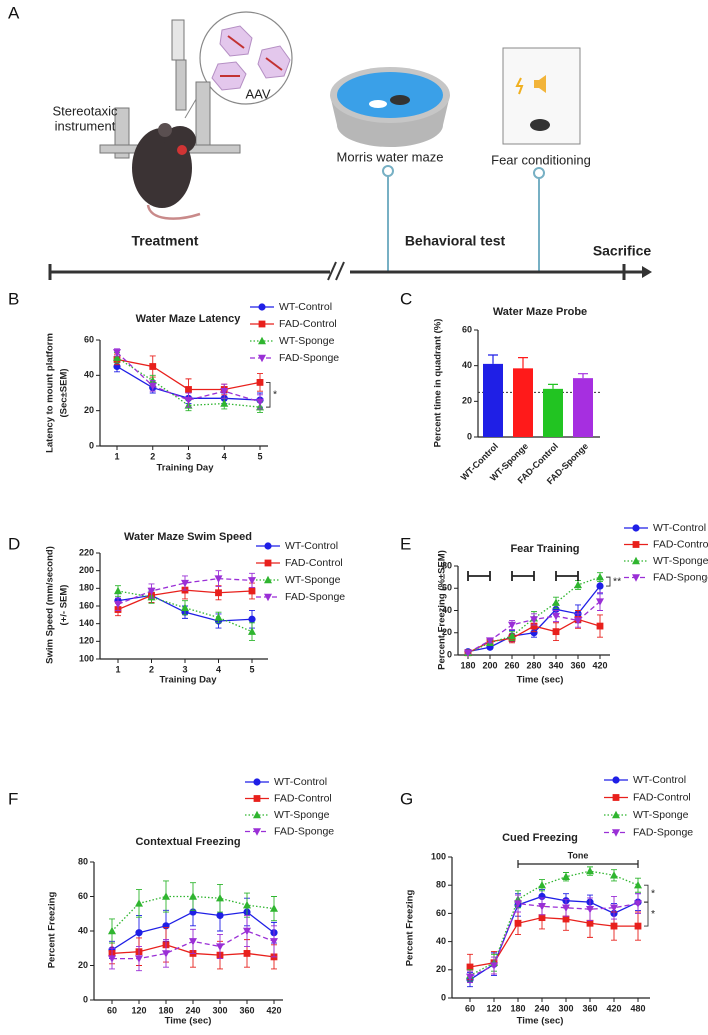 The width and height of the screenshot is (708, 1035). Describe the element at coordinates (541, 1008) in the screenshot. I see `x-tick-label: 240` at that location.